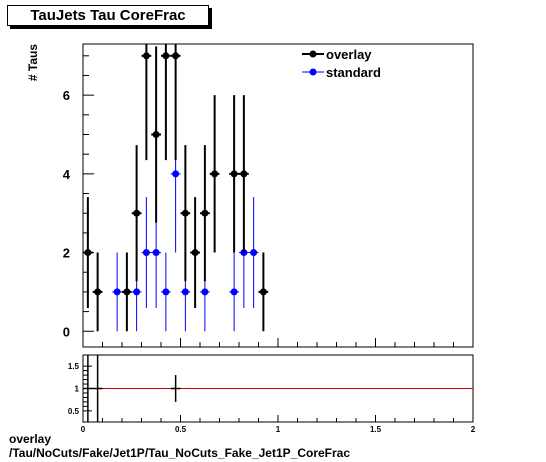 The width and height of the screenshot is (546, 462). Describe the element at coordinates (353, 72) in the screenshot. I see `legend-standard-label: standard` at that location.